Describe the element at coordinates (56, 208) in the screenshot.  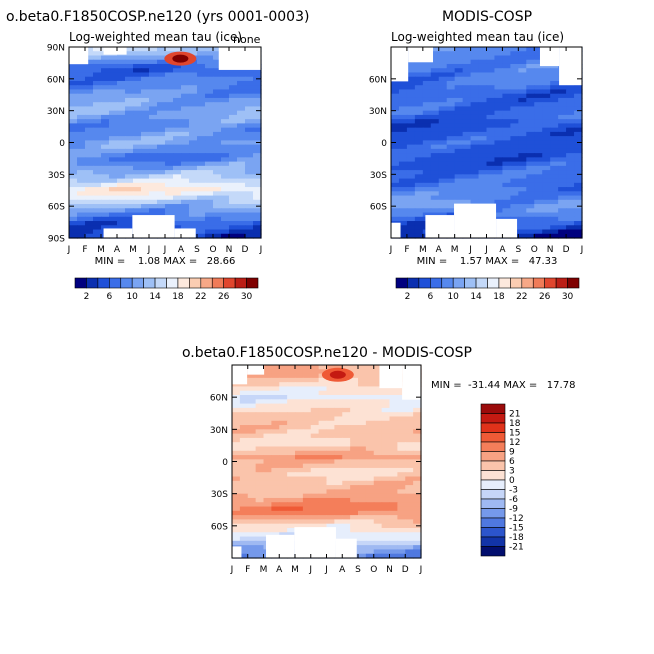
I see `y-tick-label: 60S` at that location.